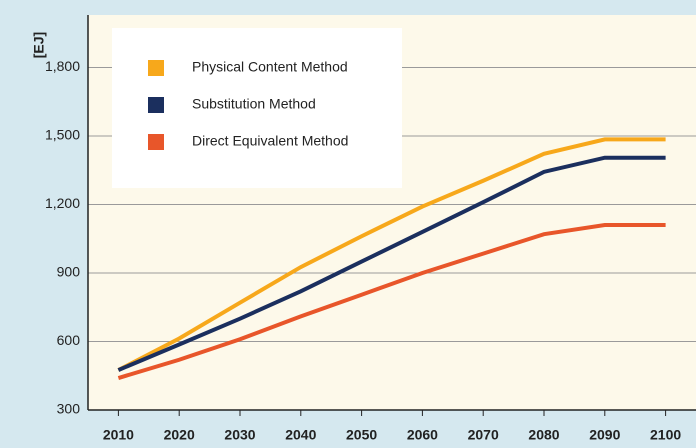 This screenshot has width=696, height=448. What do you see at coordinates (118, 435) in the screenshot?
I see `x-tick-label: 2010` at bounding box center [118, 435].